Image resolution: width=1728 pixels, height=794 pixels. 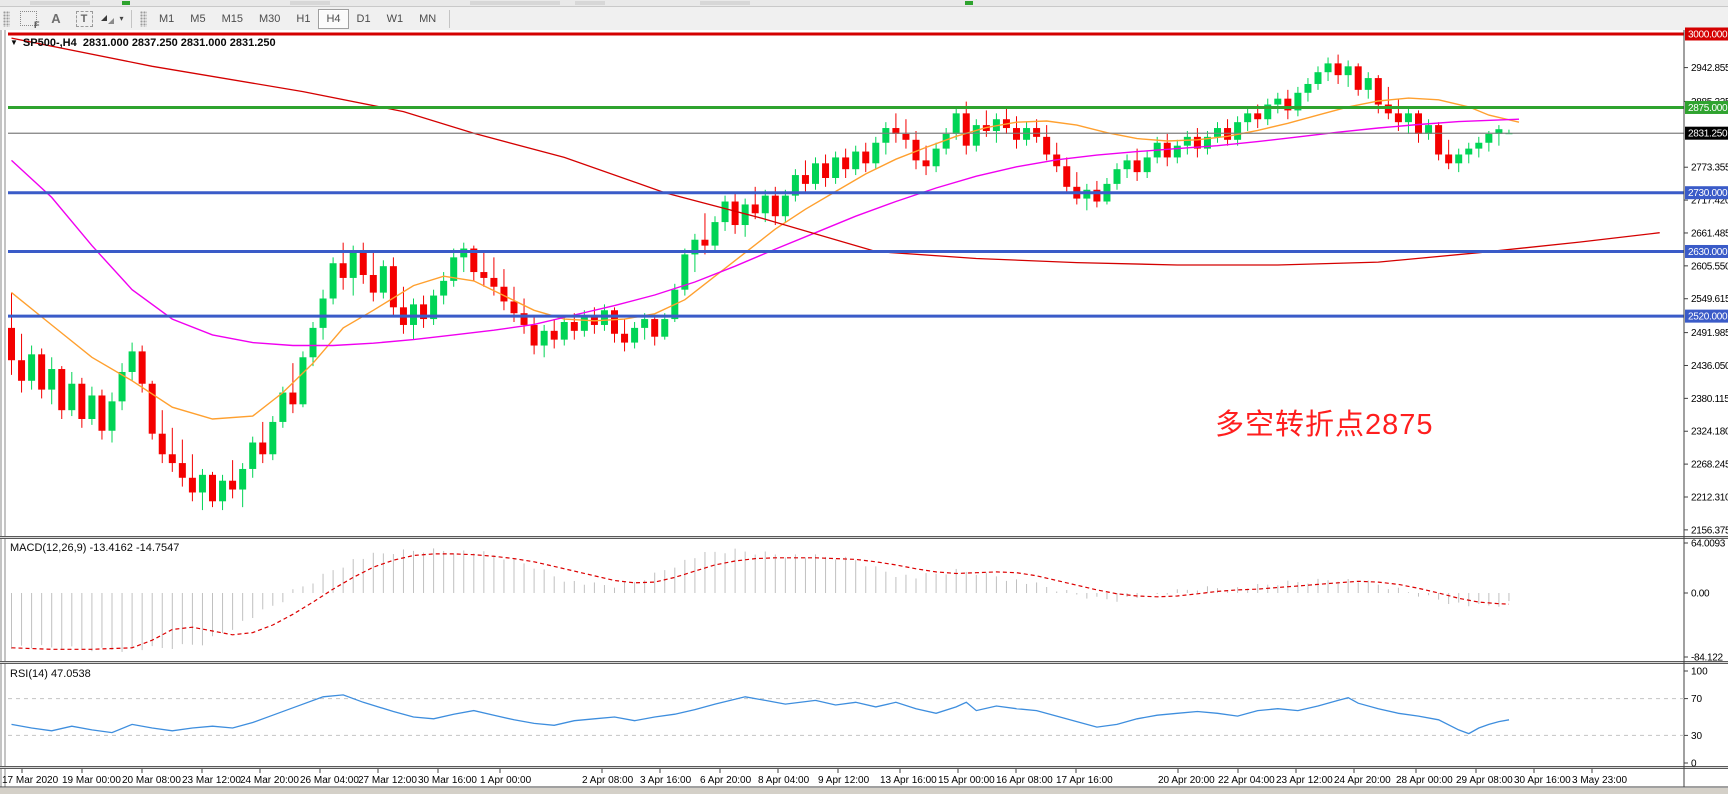 I want to click on time-tick-label: 29 Apr 08:00, so click(x=1484, y=780).